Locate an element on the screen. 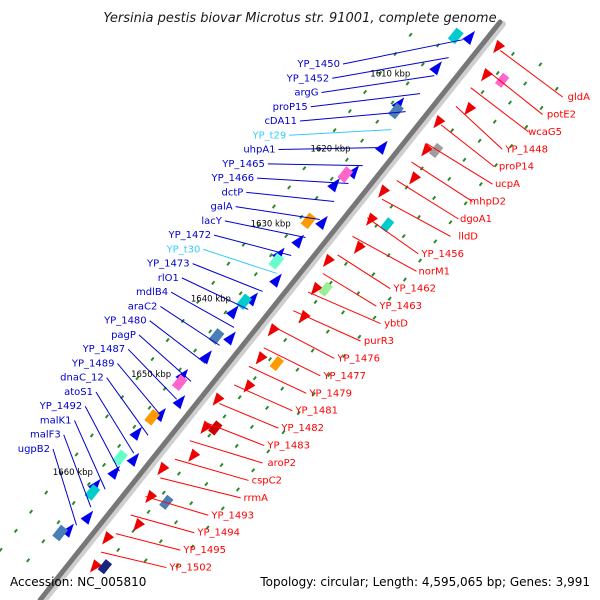  gene-label-left: rlO1 is located at coordinates (168, 278).